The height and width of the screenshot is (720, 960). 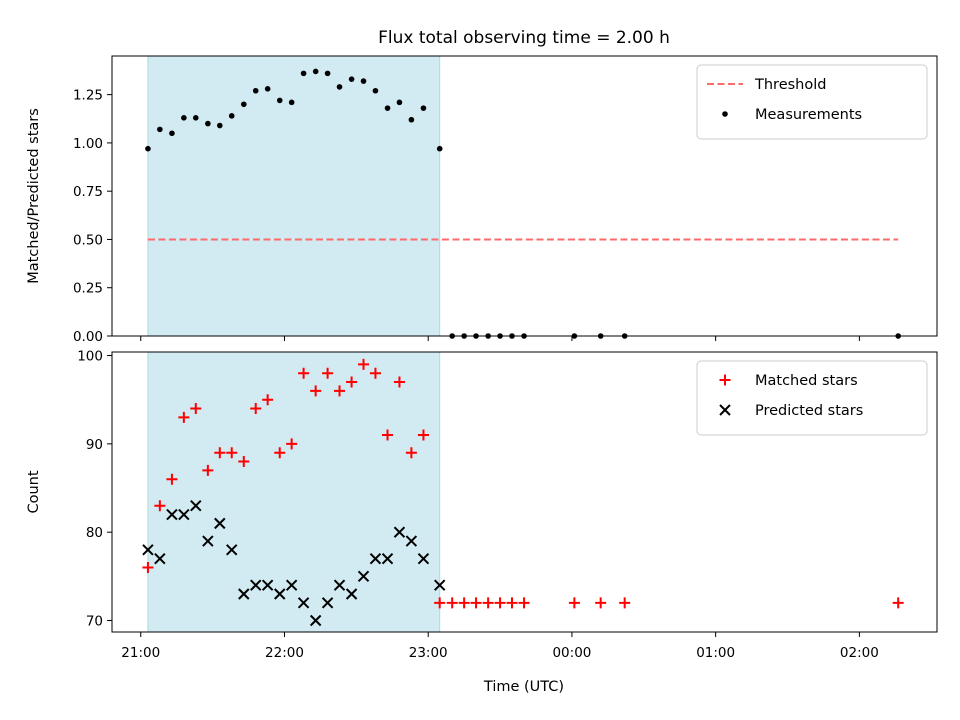 What do you see at coordinates (571, 653) in the screenshot?
I see `x-tick-label: 00:00` at bounding box center [571, 653].